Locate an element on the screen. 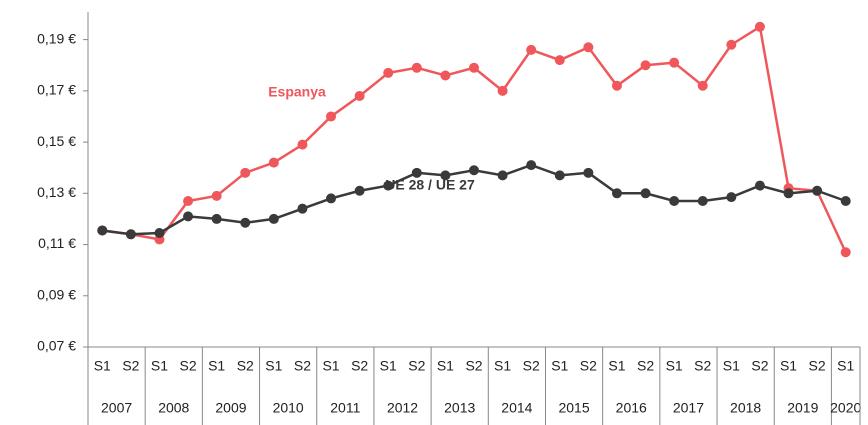 This screenshot has height=425, width=868. y-tick-label: 0,07 € is located at coordinates (56, 346).